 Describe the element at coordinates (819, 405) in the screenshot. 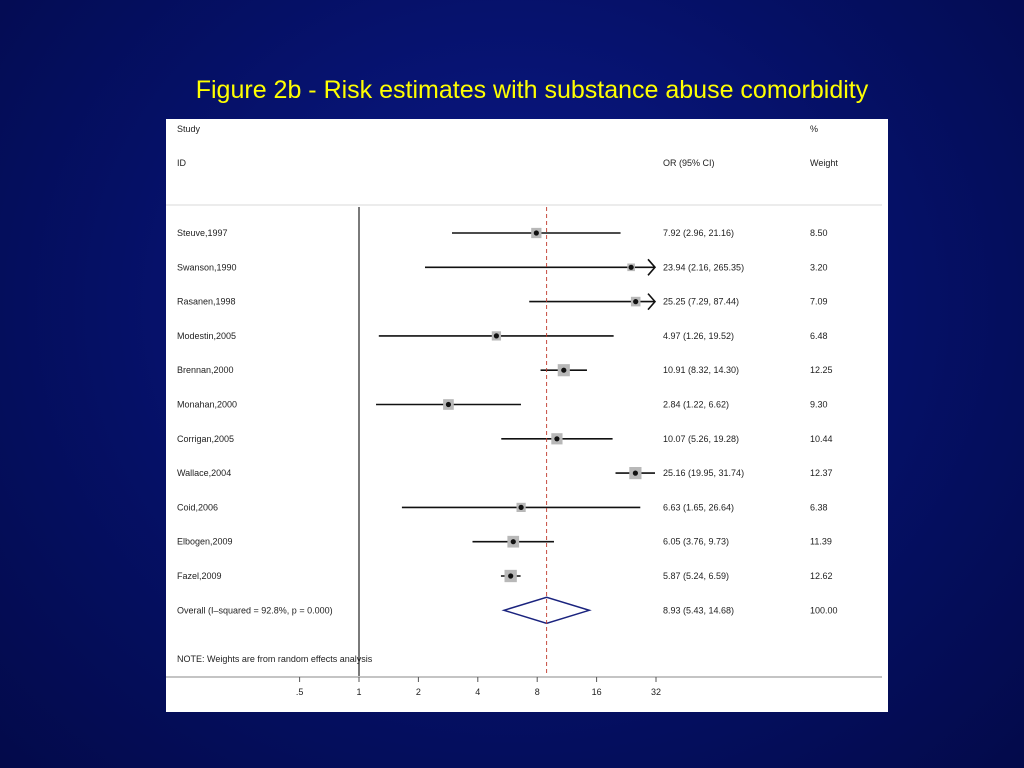

I see `weight-value: 9.30` at that location.